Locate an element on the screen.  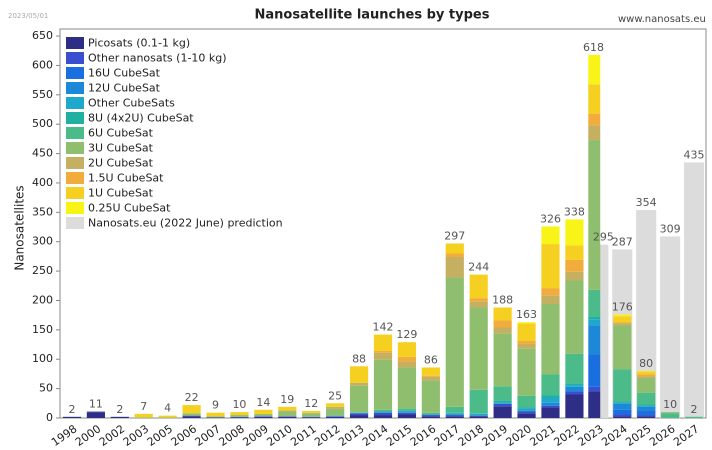
y-tick-label: 250 is located at coordinates (42, 270).